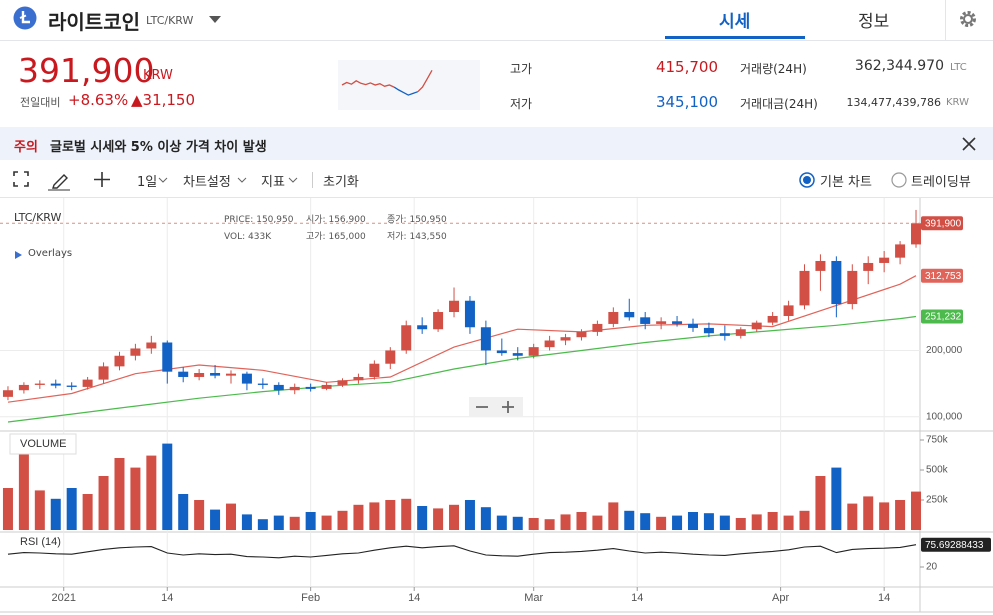 The width and height of the screenshot is (993, 615). What do you see at coordinates (19, 255) in the screenshot?
I see `overlays-arrow` at bounding box center [19, 255].